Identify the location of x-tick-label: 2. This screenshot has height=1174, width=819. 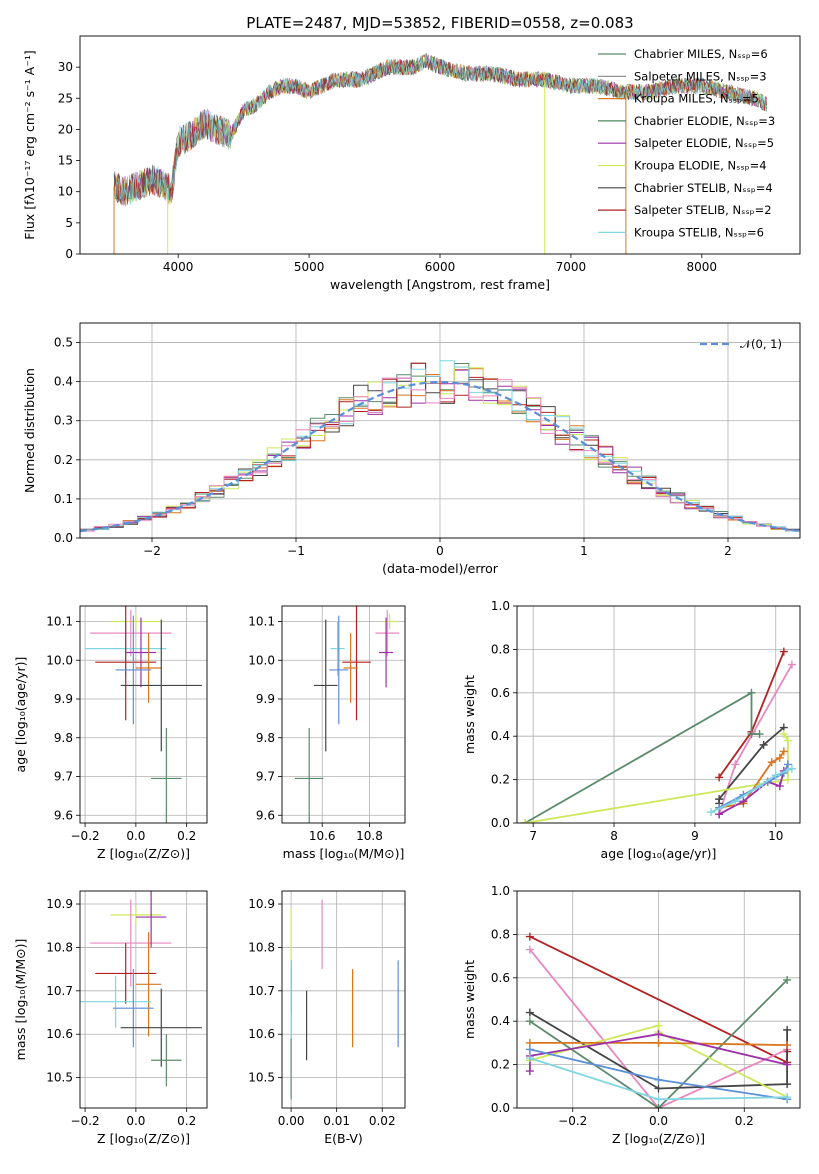
(728, 551).